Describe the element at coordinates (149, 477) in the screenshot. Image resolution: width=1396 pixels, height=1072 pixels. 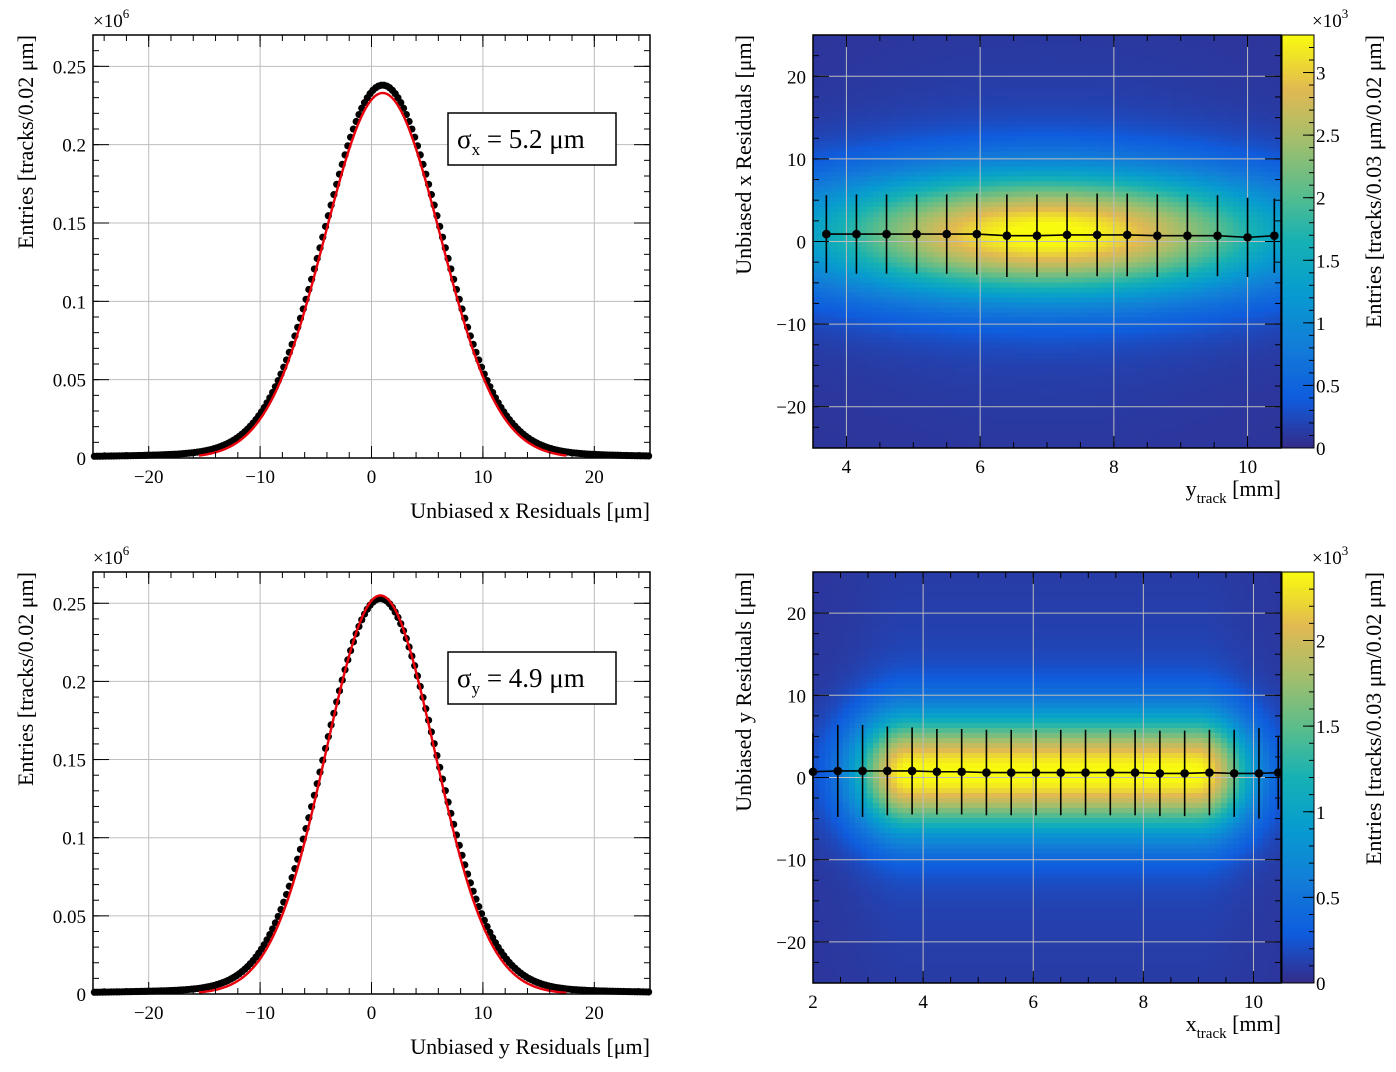
I see `x-tick-label: −20` at that location.